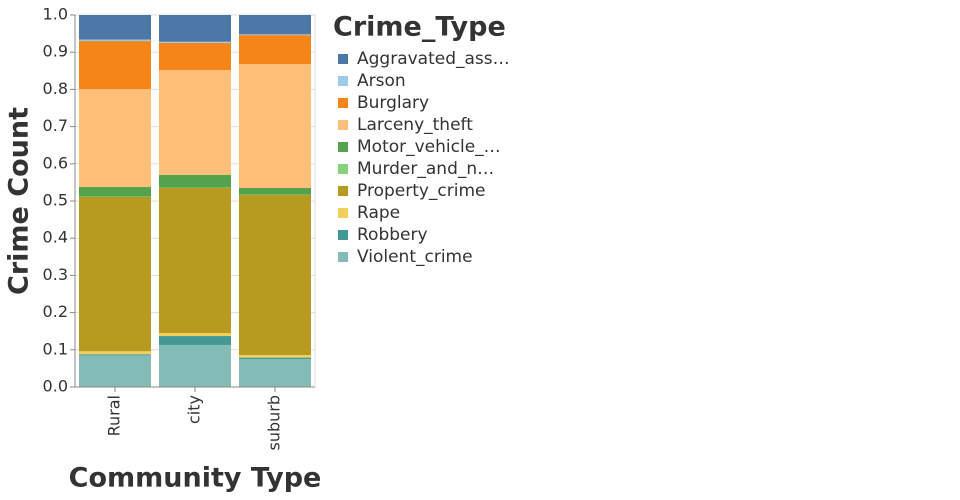 The width and height of the screenshot is (960, 500). What do you see at coordinates (274, 423) in the screenshot?
I see `x-tick-label: suburb` at bounding box center [274, 423].